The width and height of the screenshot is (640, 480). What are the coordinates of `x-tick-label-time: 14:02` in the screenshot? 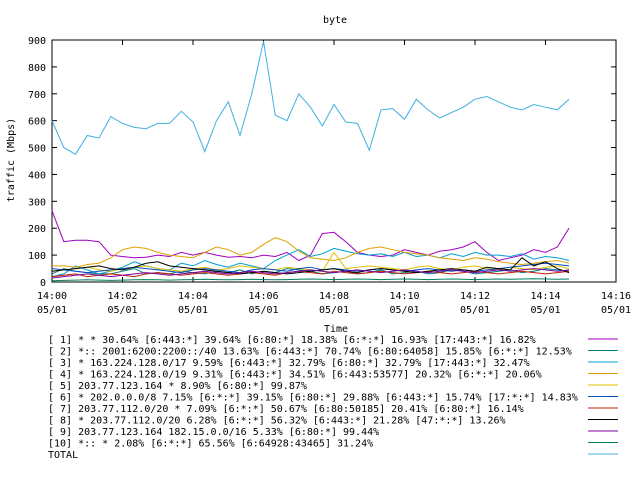 It's located at (122, 296).